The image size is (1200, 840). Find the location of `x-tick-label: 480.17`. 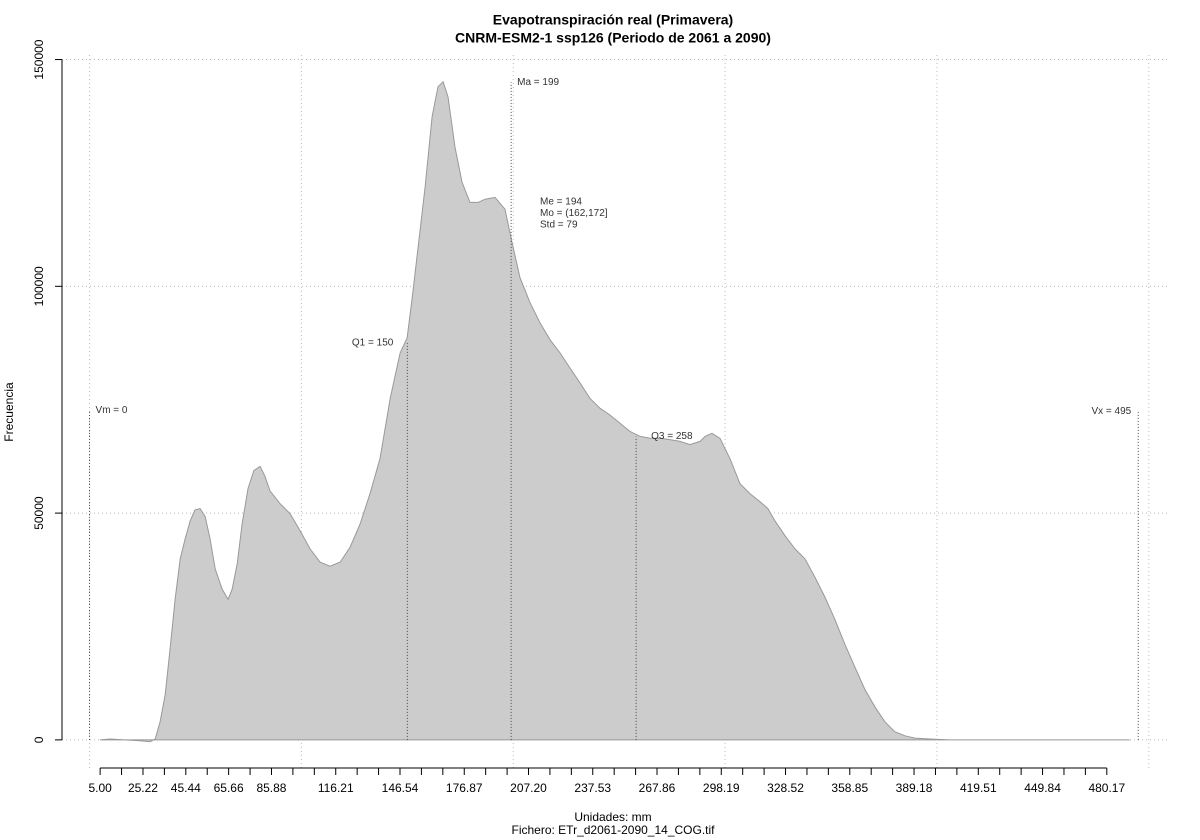

x-tick-label: 480.17 is located at coordinates (1106, 788).